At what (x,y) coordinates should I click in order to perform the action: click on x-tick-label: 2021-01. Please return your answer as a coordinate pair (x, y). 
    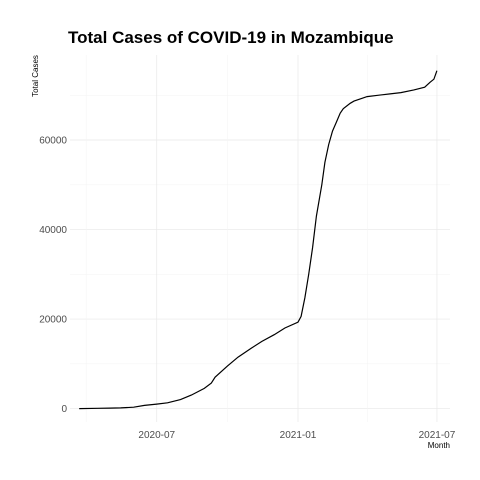
    Looking at the image, I should click on (298, 435).